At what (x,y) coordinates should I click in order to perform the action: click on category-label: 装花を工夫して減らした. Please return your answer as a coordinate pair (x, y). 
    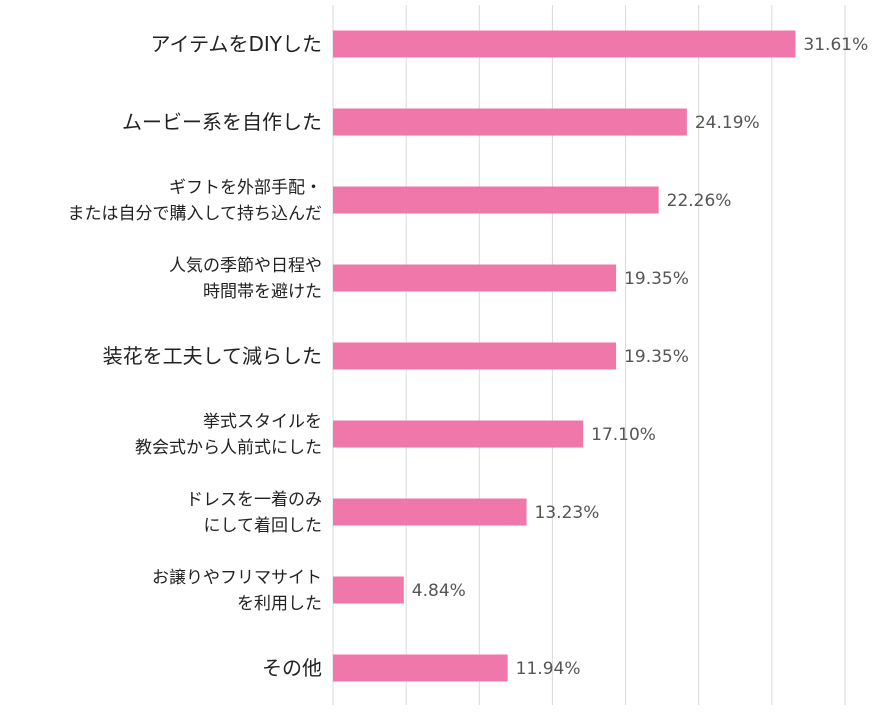
    Looking at the image, I should click on (212, 356).